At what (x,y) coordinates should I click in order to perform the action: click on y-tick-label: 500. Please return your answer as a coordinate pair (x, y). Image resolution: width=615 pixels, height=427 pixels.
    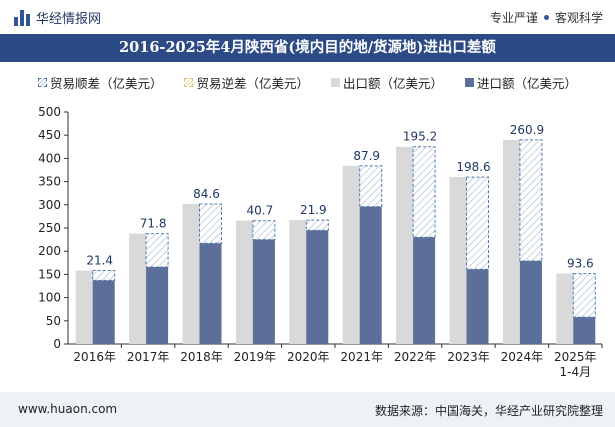
    Looking at the image, I should click on (49, 112).